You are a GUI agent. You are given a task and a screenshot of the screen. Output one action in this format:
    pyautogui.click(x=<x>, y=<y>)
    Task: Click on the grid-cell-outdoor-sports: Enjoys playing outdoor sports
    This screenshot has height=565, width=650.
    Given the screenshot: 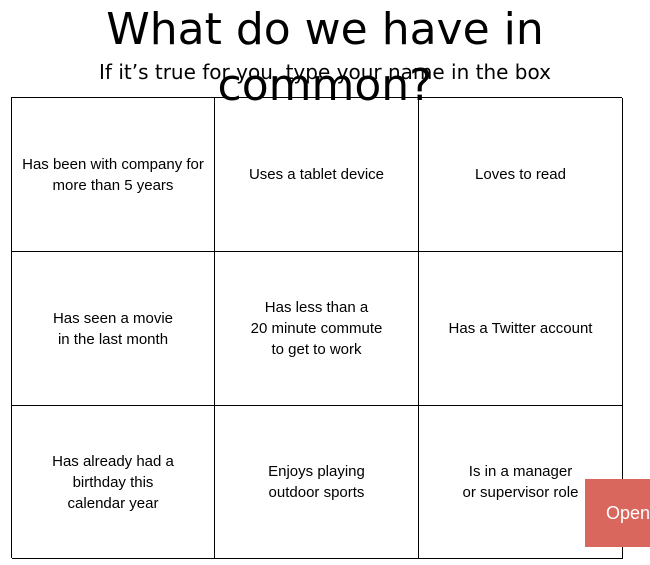 What is the action you would take?
    pyautogui.click(x=317, y=482)
    